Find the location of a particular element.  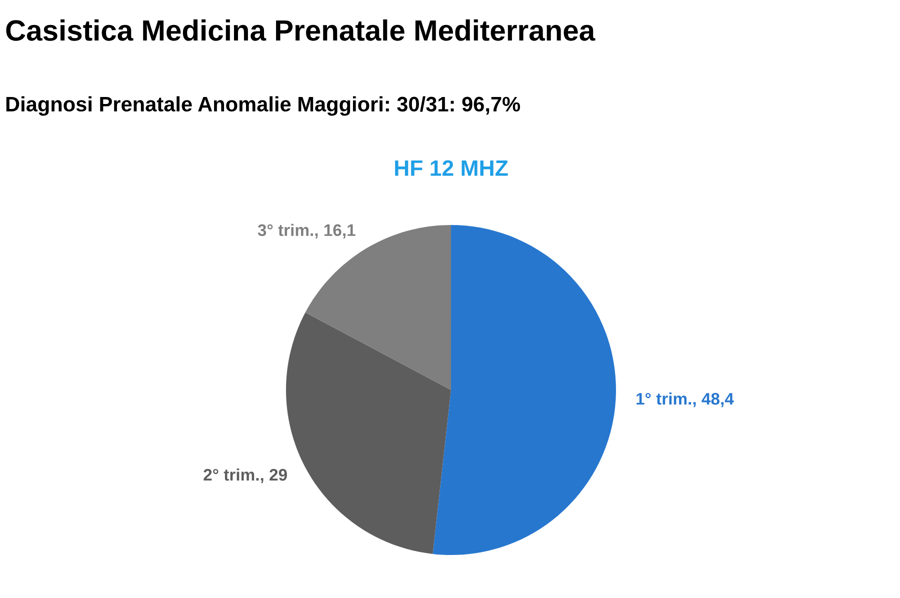

chart-title: Casistica Medicina Prenatale Mediterranea is located at coordinates (301, 30).